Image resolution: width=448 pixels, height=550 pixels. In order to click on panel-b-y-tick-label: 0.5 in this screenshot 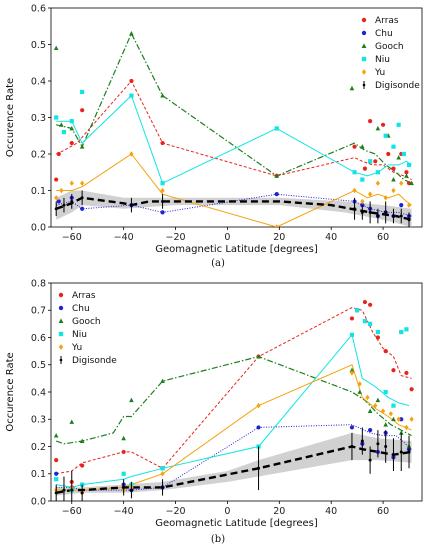, I will do `click(38, 365)`.